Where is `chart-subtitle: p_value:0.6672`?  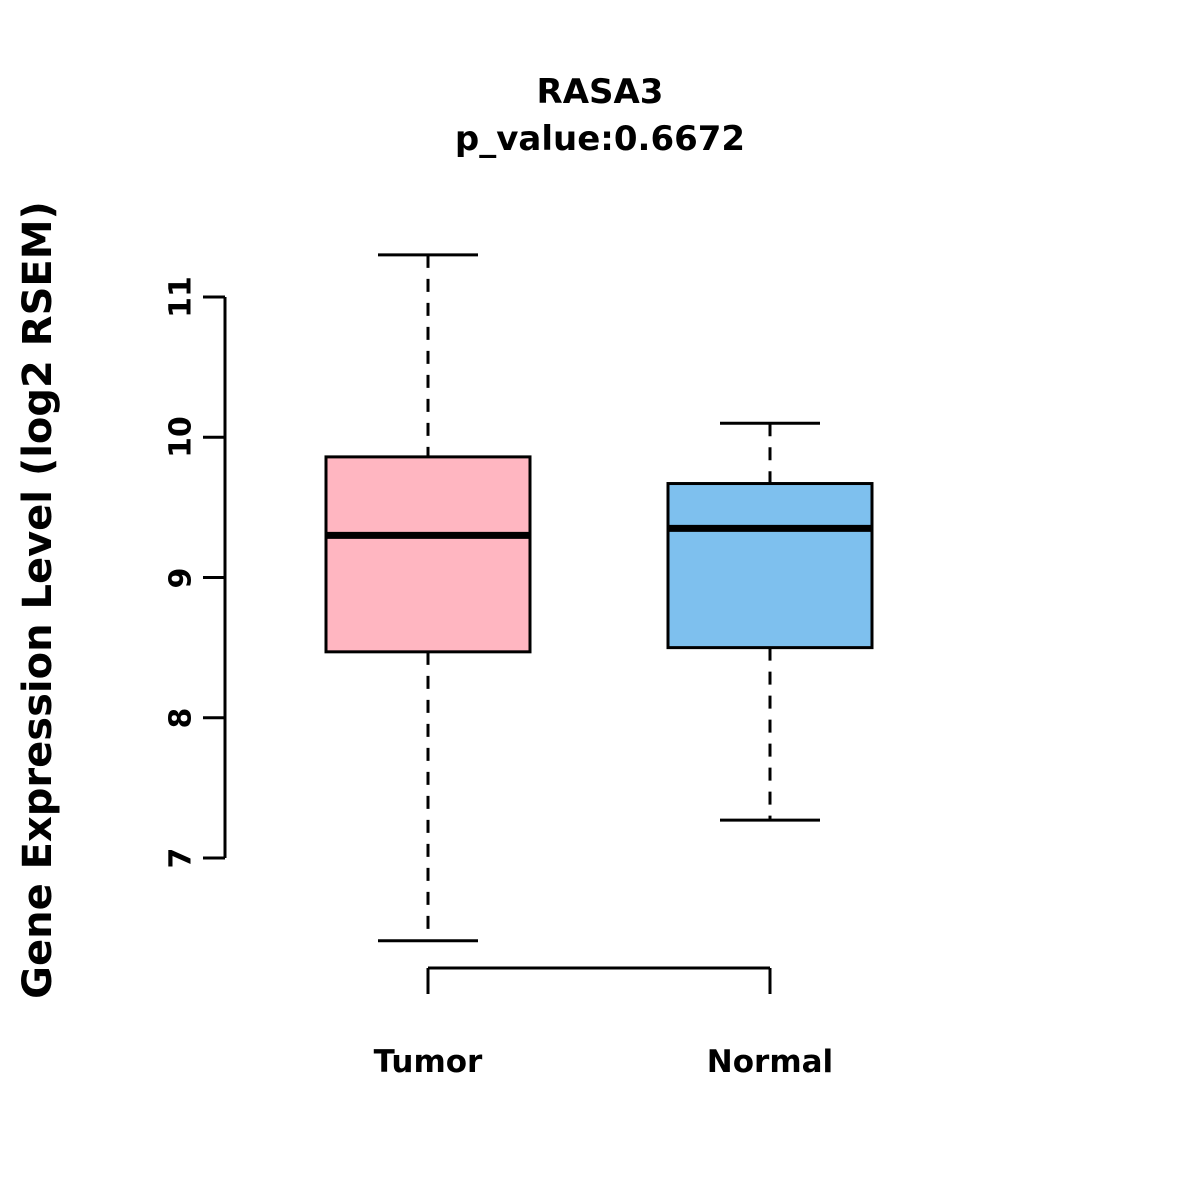 chart-subtitle: p_value:0.6672 is located at coordinates (600, 139).